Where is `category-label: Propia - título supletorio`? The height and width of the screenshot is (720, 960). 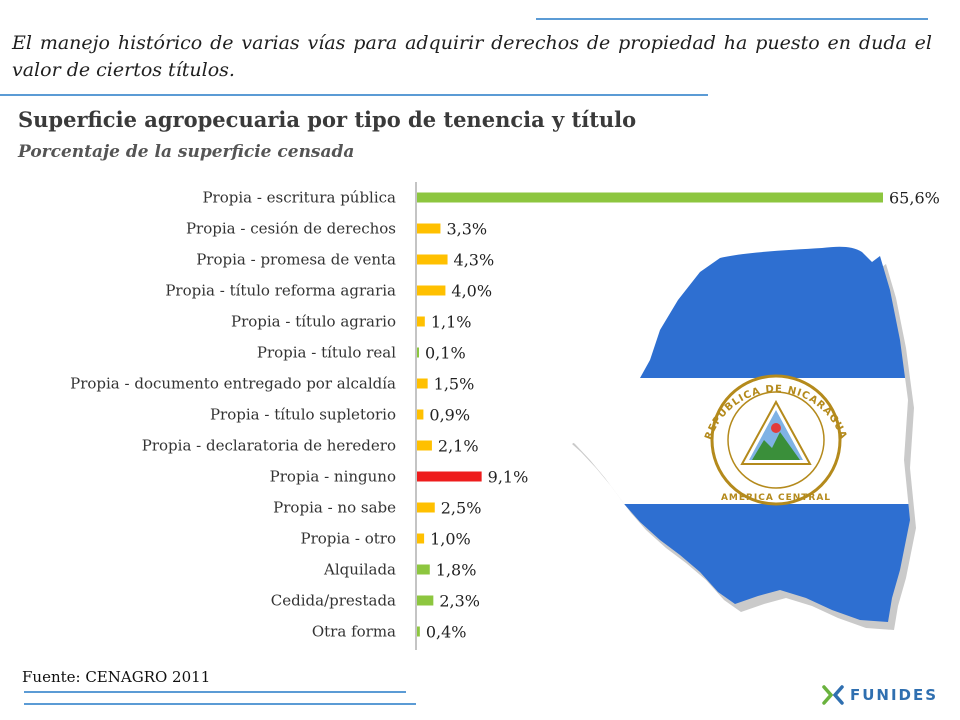
category-label: Propia - título supletorio is located at coordinates (303, 415).